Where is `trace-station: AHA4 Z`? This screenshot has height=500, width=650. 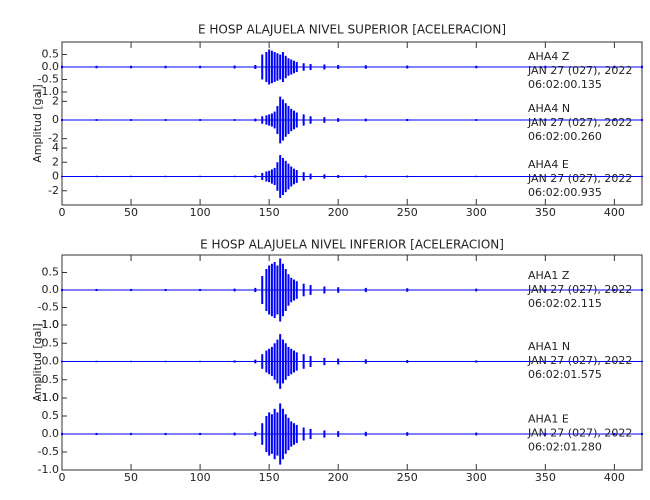 trace-station: AHA4 Z is located at coordinates (549, 56).